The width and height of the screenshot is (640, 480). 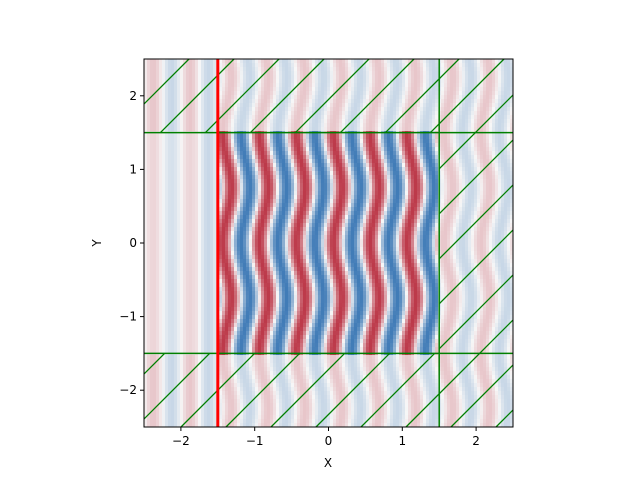 I want to click on x-tick-label: 1, so click(x=402, y=441).